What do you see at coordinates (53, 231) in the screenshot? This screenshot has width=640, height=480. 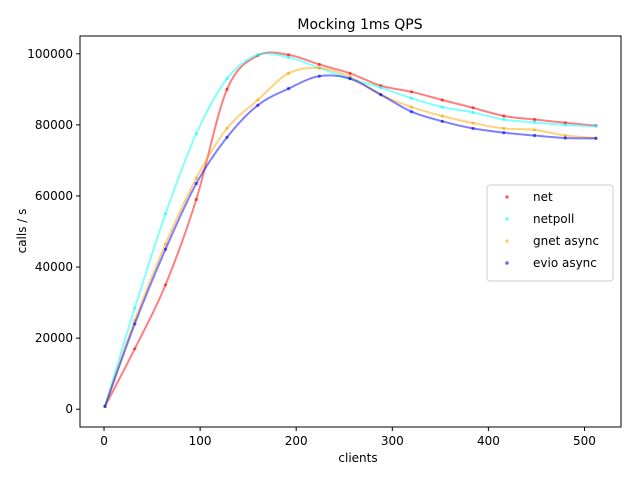 I see `y-axis: 0 20000 40000 60000 80000 100000` at bounding box center [53, 231].